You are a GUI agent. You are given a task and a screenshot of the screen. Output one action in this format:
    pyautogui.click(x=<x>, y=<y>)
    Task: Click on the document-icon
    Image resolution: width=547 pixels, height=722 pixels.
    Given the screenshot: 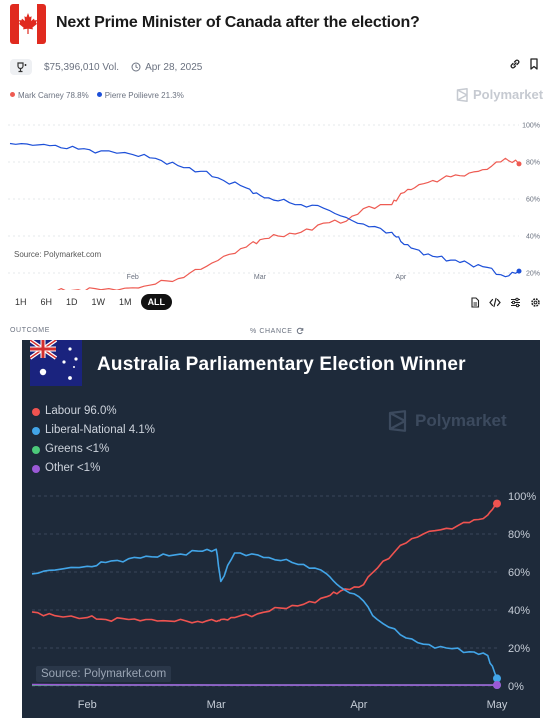 What is the action you would take?
    pyautogui.click(x=475, y=302)
    